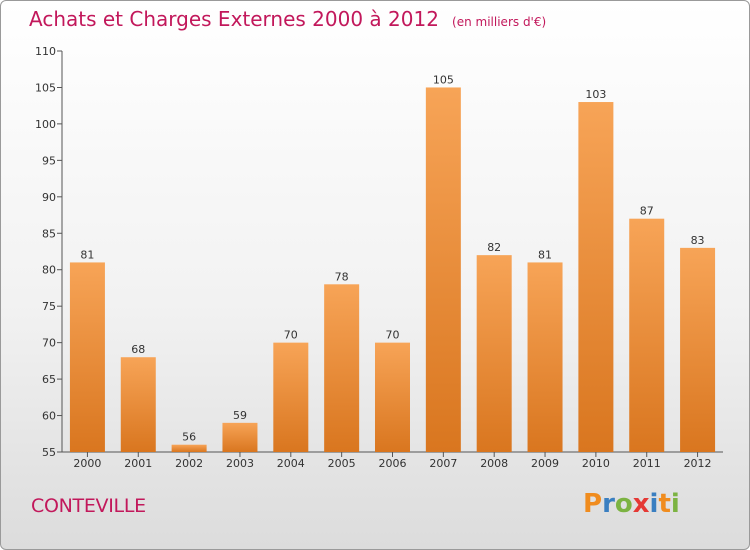 This screenshot has height=550, width=750. I want to click on x-tick-label: 2008, so click(494, 463).